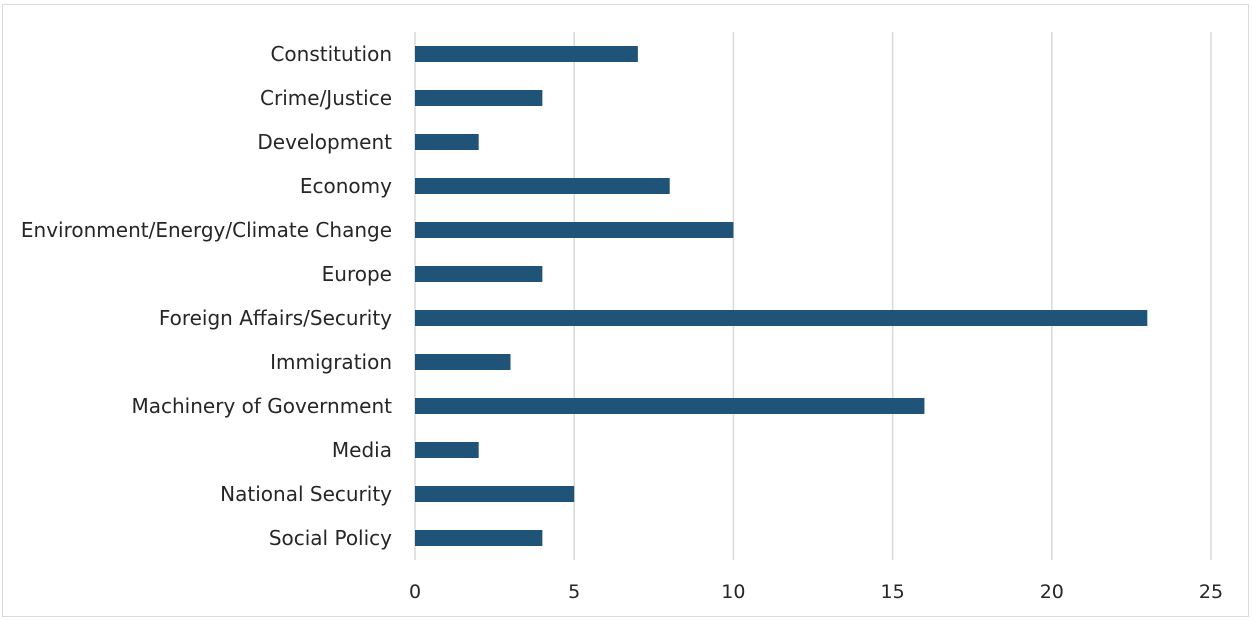 The image size is (1253, 620). What do you see at coordinates (733, 592) in the screenshot?
I see `x-tick-label: 10` at bounding box center [733, 592].